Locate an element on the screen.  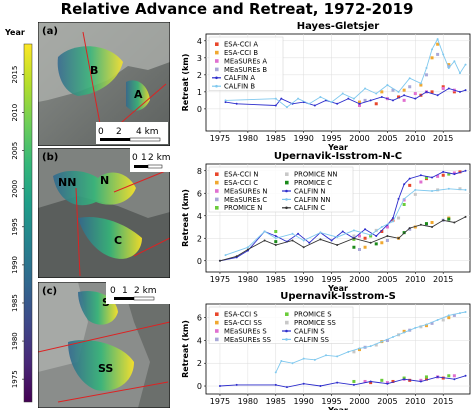
figure-title: Relative Advance and Retreat, 1972-2019 is located at coordinates (237, 9).